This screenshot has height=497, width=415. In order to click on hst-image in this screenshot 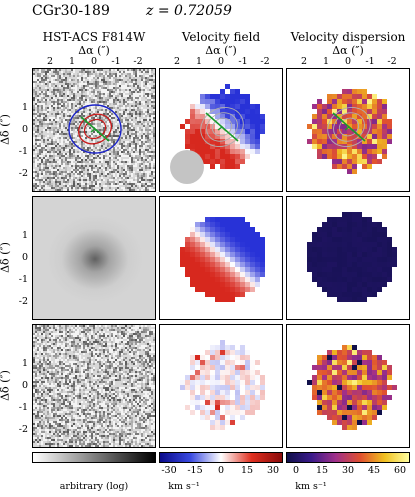, I will do `click(94, 130)`.